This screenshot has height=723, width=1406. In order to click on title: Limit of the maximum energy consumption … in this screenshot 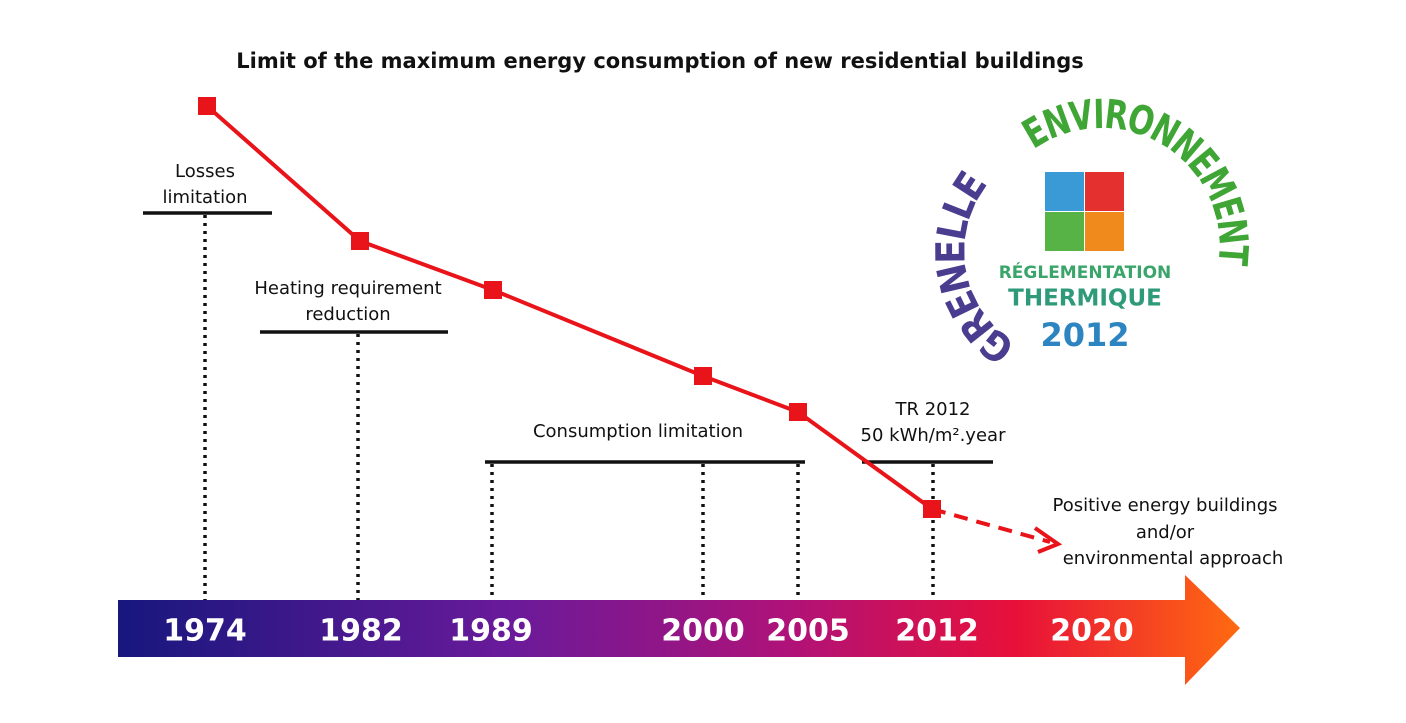, I will do `click(660, 61)`.